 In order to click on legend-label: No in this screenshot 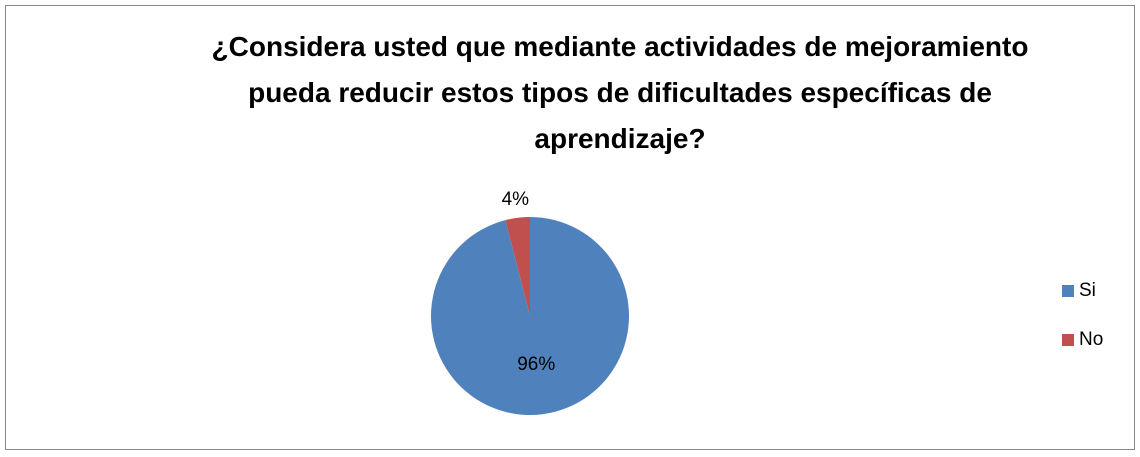, I will do `click(1091, 339)`.